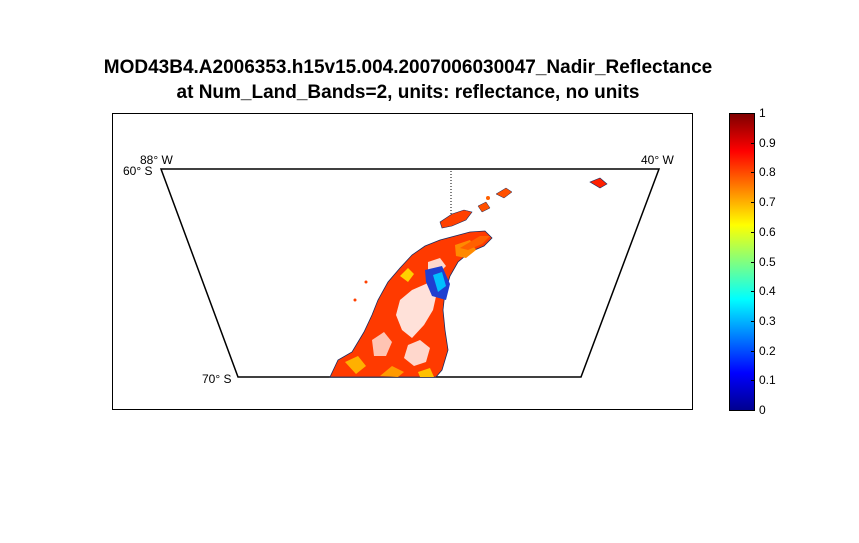  I want to click on landmass-islands, so click(480, 239).